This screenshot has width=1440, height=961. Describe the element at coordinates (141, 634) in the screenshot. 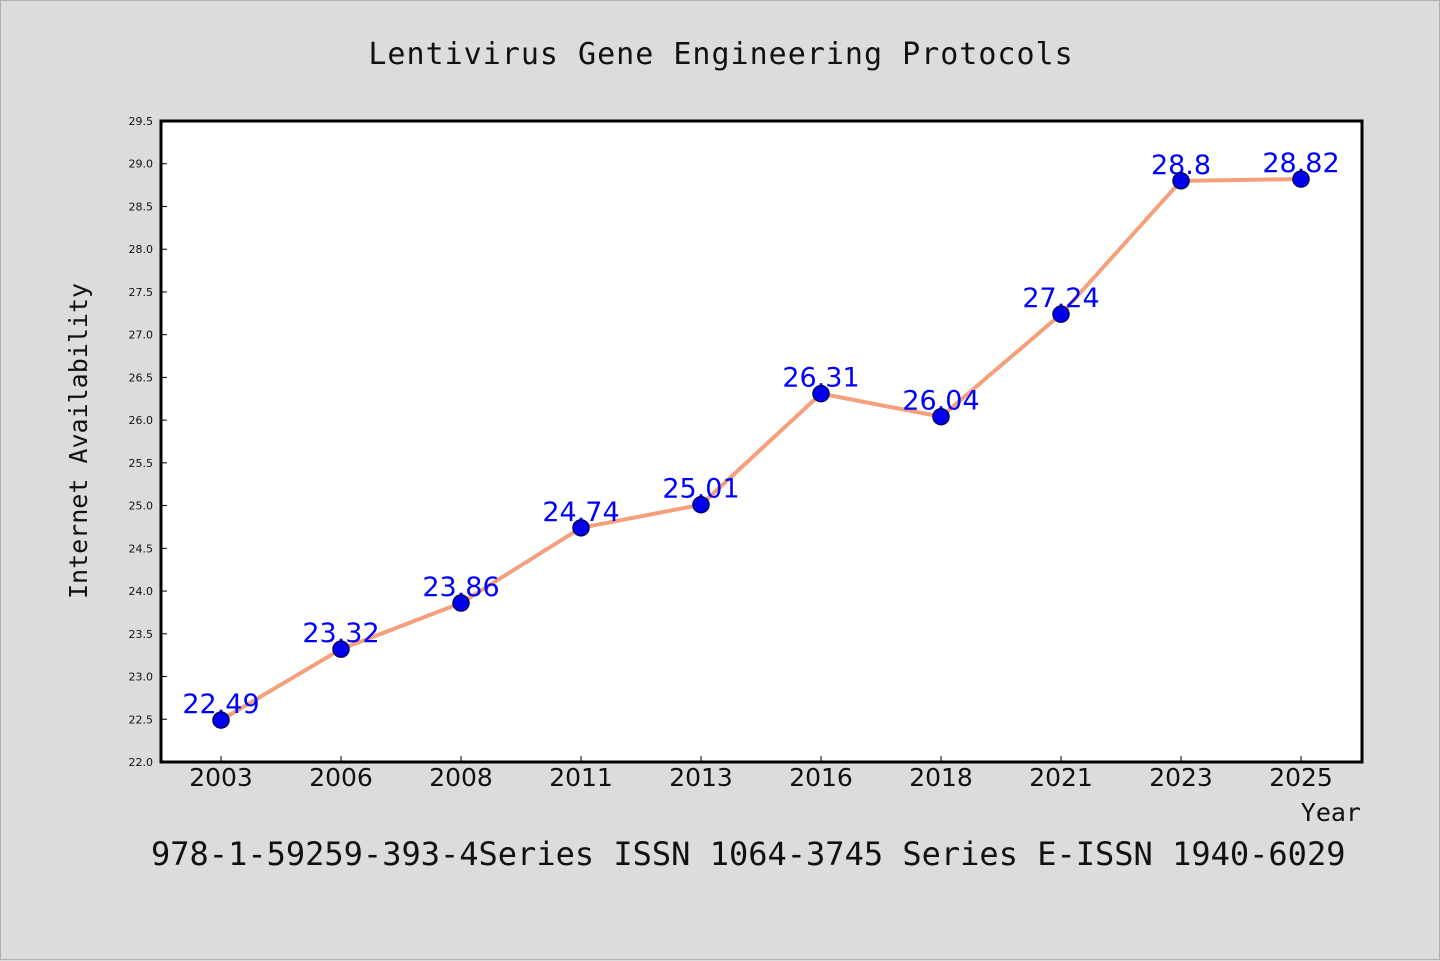

I see `y-tick-label: 23.5` at that location.